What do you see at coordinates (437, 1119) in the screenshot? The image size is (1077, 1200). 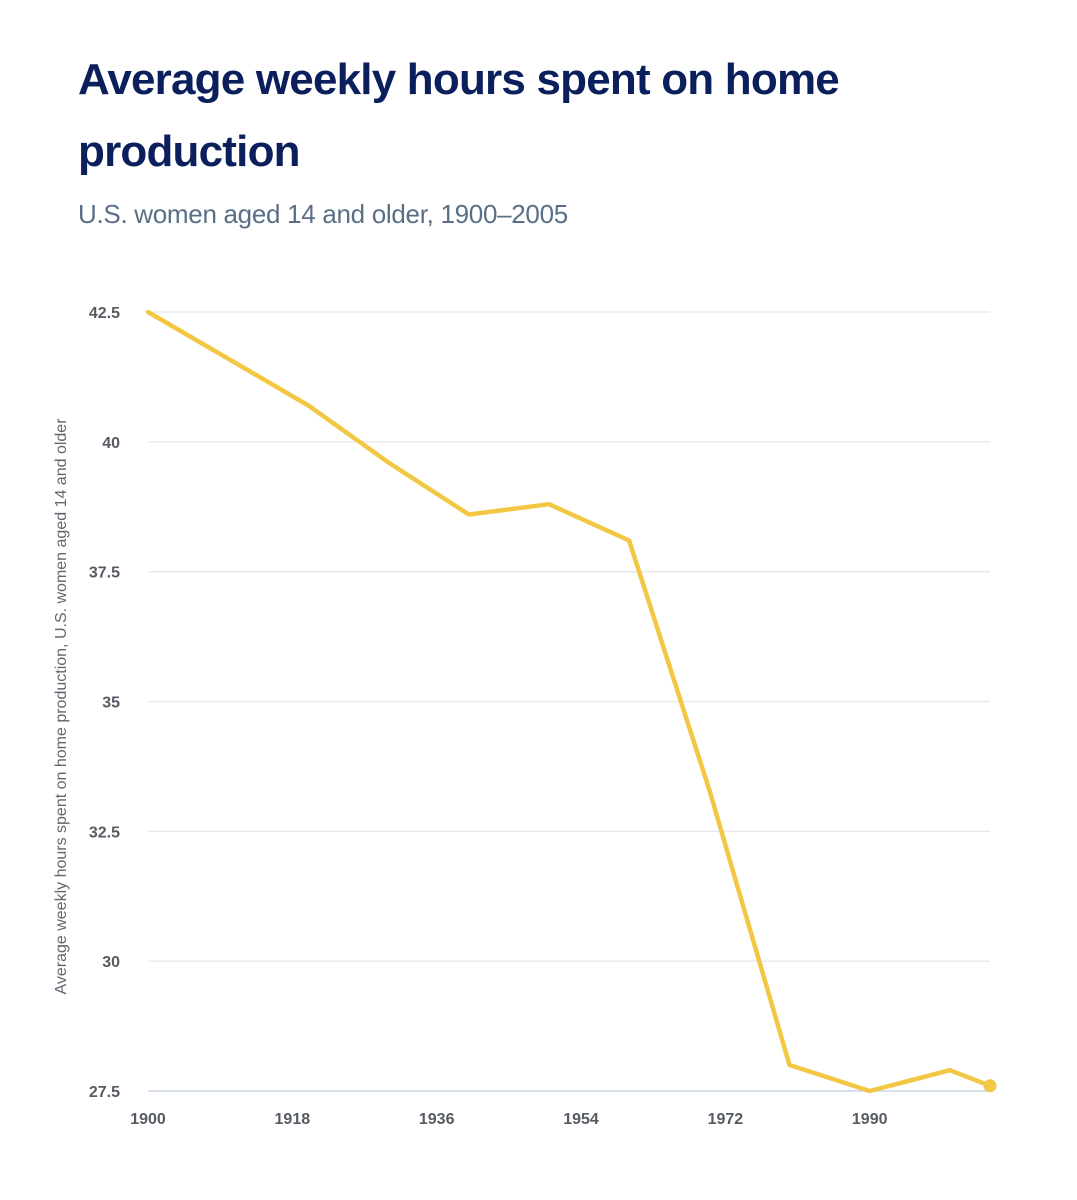 I see `x-tick-label: 1936` at bounding box center [437, 1119].